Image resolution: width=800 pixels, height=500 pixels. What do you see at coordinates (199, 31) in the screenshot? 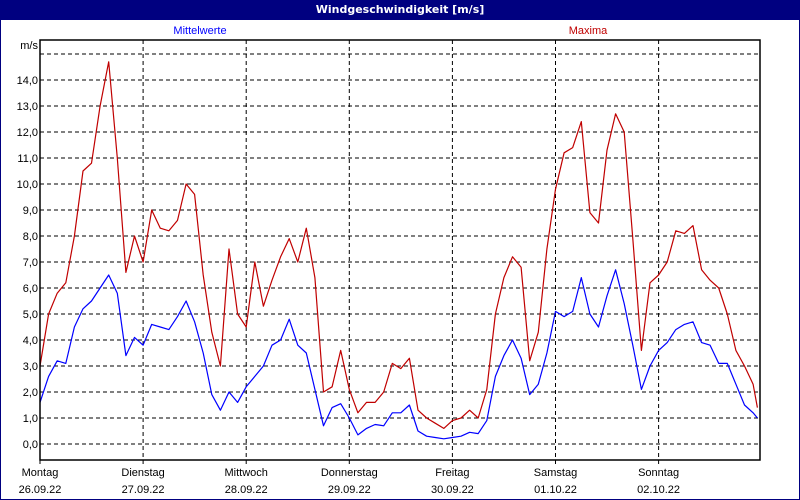
I see `legend-mittelwerte: Mittelwerte` at bounding box center [199, 31].